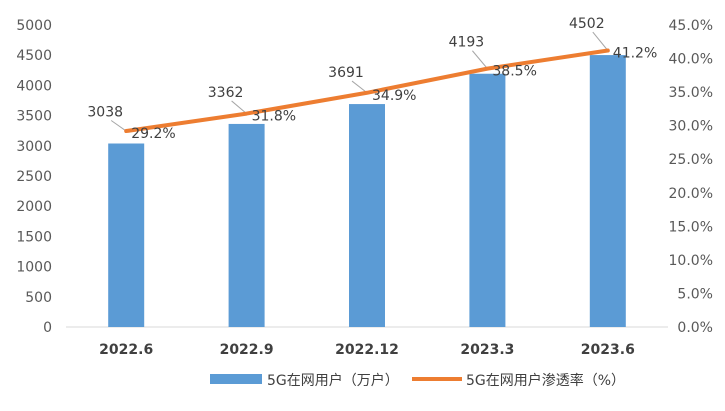  What do you see at coordinates (587, 24) in the screenshot?
I see `bar-data-label: 4502` at bounding box center [587, 24].